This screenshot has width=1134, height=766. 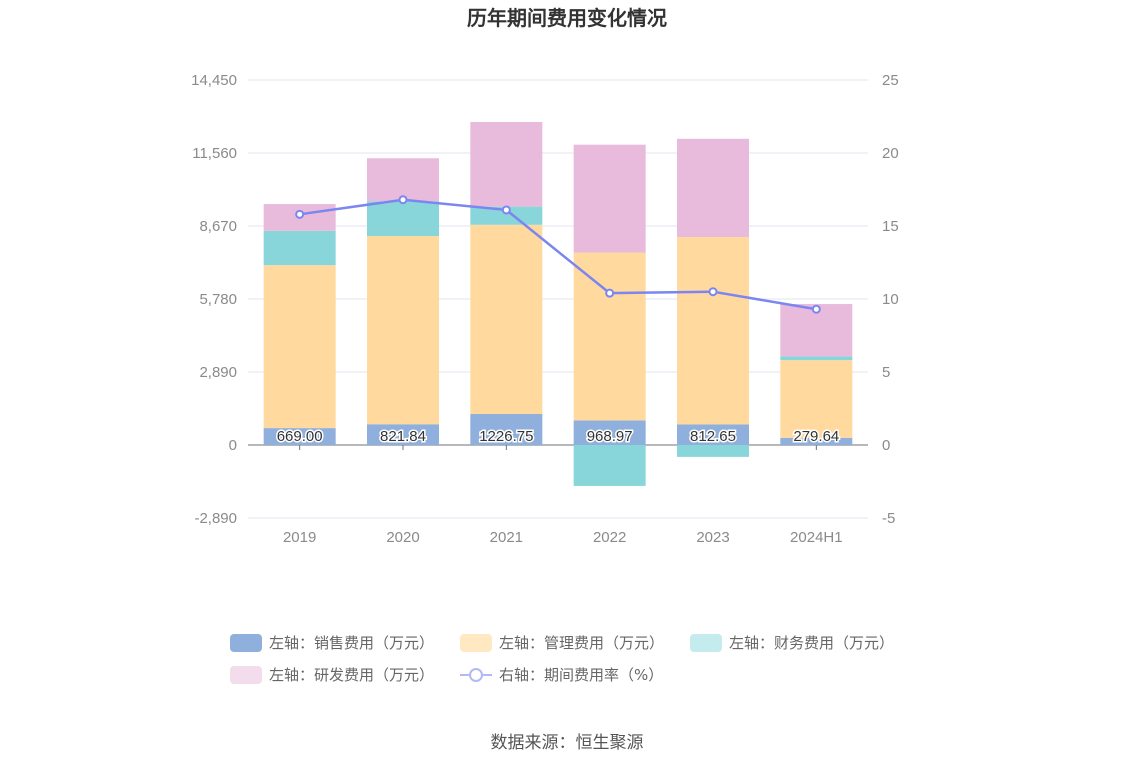 I want to click on right-axis-tick-label: 5, so click(x=886, y=372).